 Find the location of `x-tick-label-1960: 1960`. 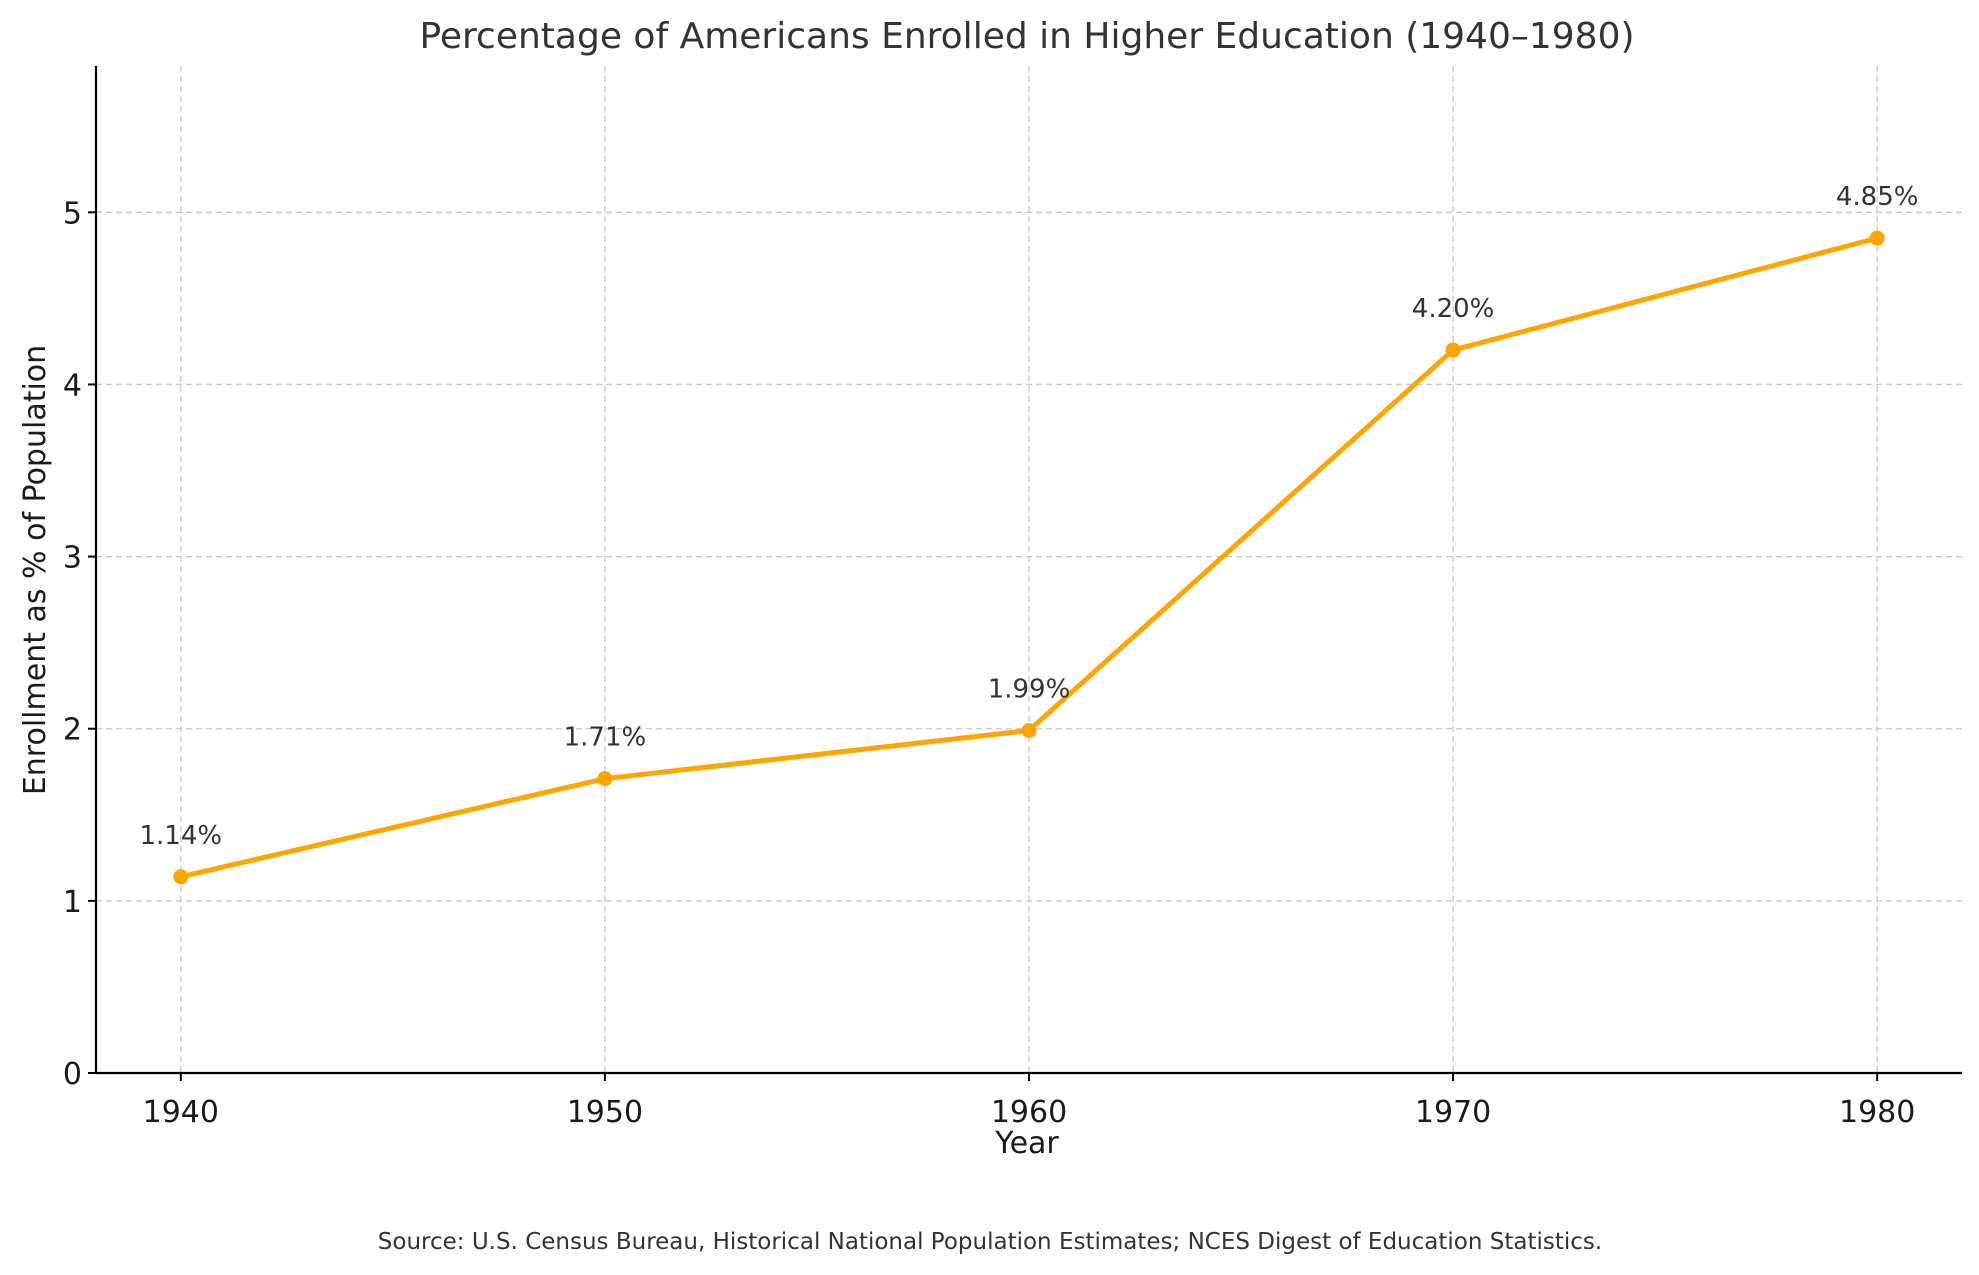

x-tick-label-1960: 1960 is located at coordinates (1029, 1112).